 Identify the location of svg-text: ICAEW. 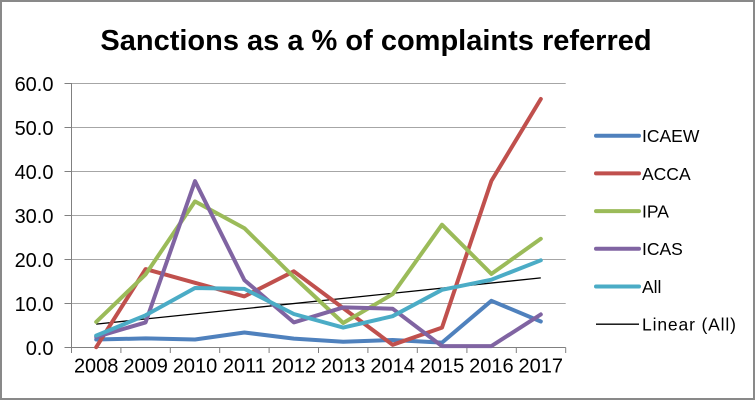
(671, 136).